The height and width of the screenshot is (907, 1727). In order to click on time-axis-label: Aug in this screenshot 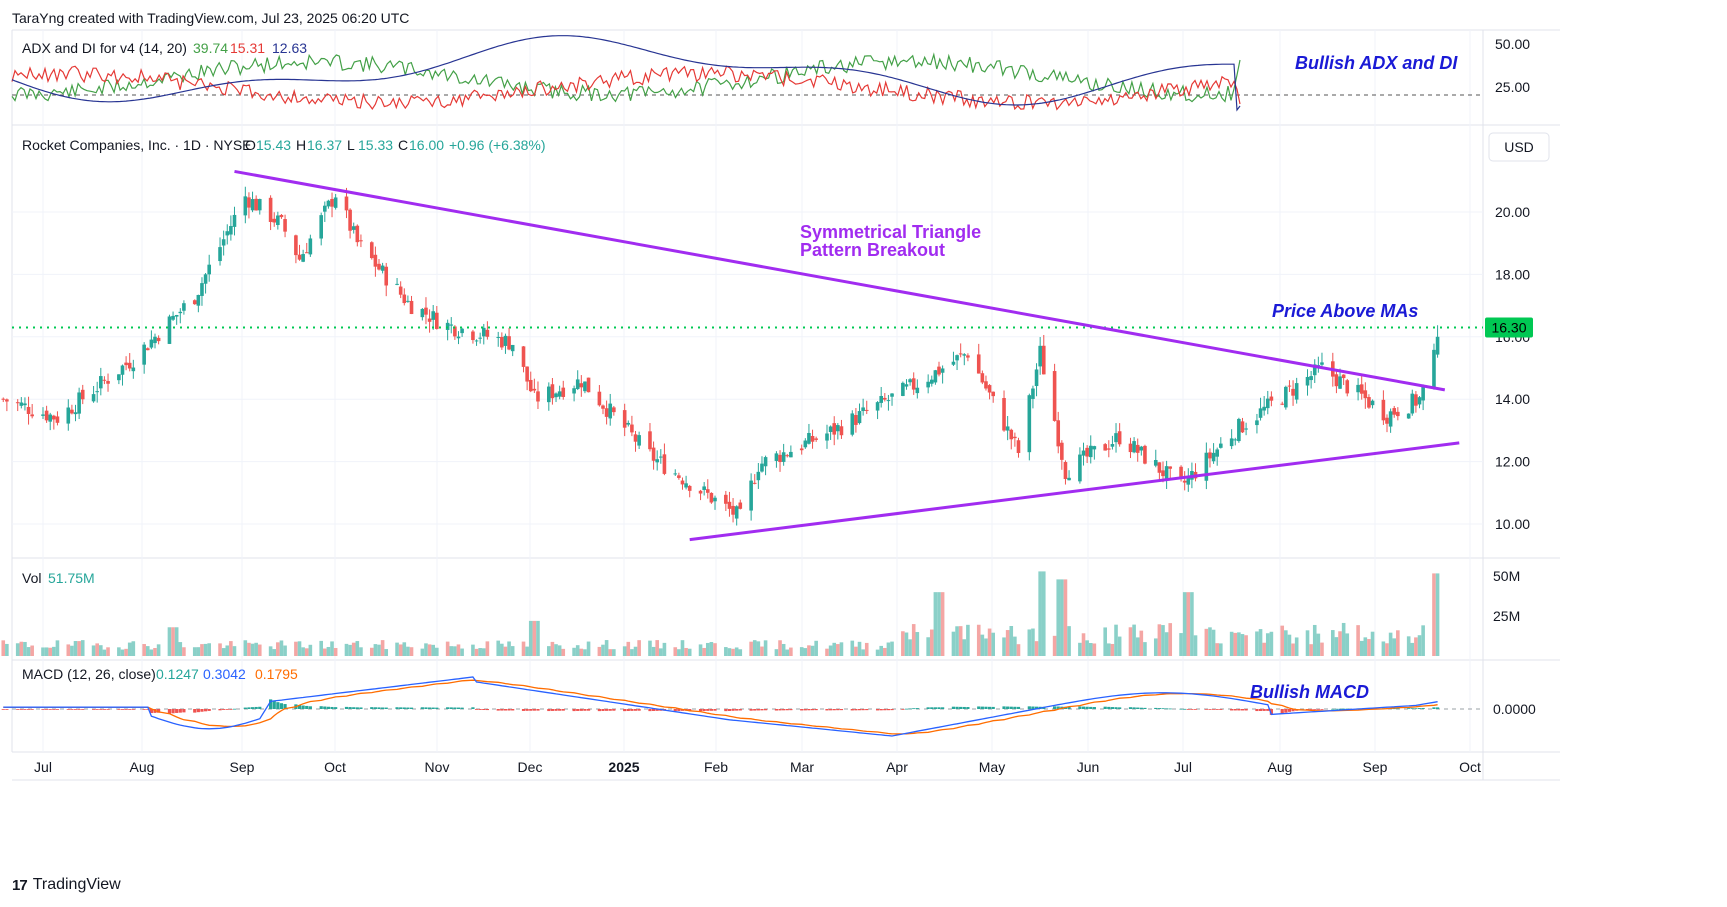, I will do `click(142, 767)`.